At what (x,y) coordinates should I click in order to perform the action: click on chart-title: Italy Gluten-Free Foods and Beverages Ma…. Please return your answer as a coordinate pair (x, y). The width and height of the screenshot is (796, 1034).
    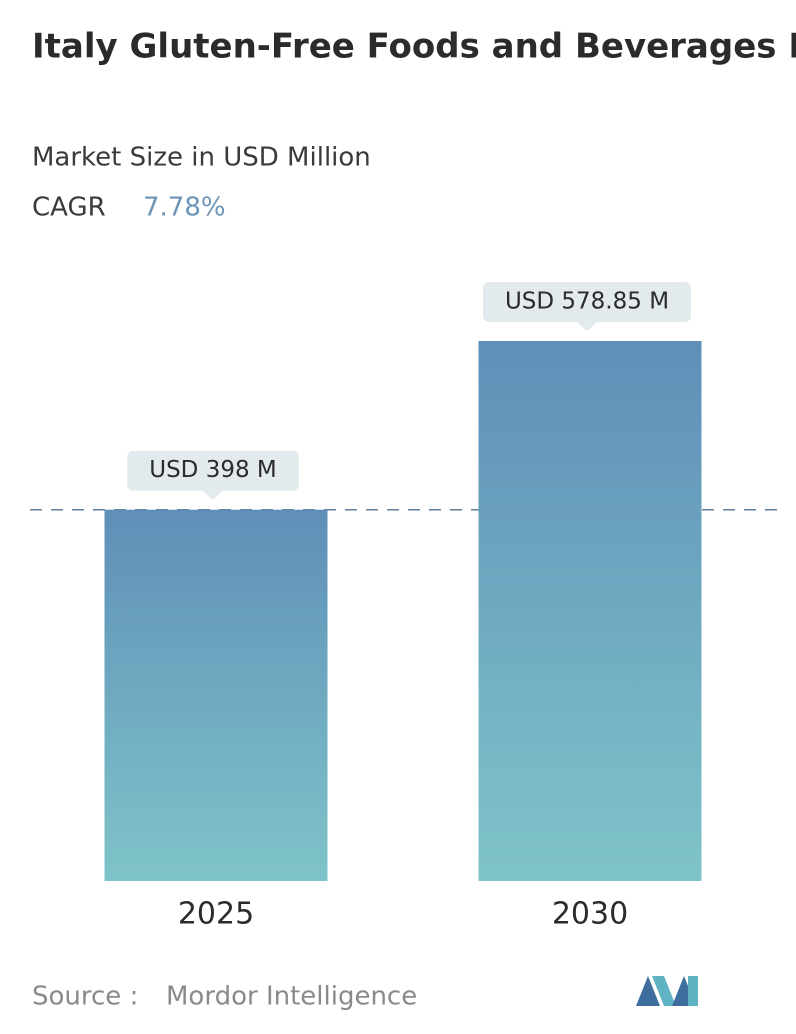
    Looking at the image, I should click on (414, 47).